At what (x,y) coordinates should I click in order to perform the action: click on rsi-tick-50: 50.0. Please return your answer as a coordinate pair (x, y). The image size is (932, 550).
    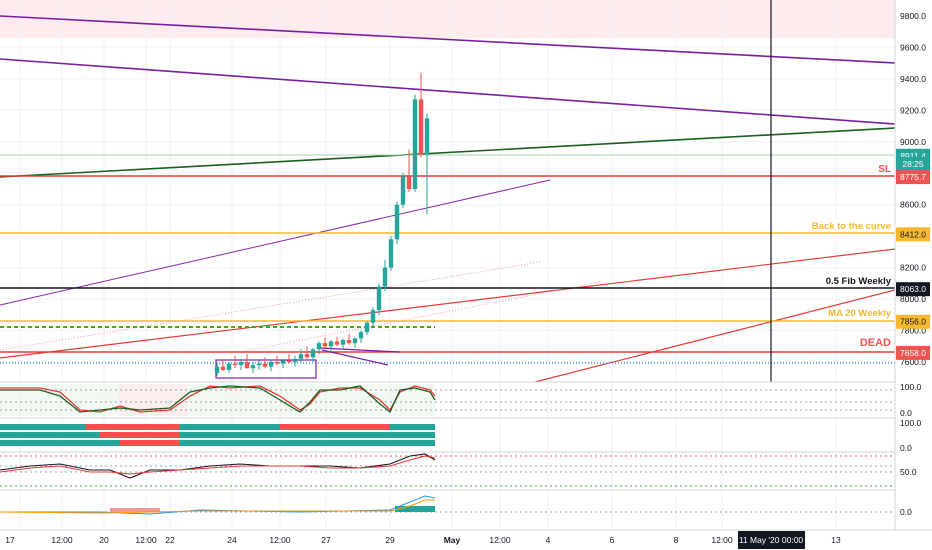
    Looking at the image, I should click on (908, 472).